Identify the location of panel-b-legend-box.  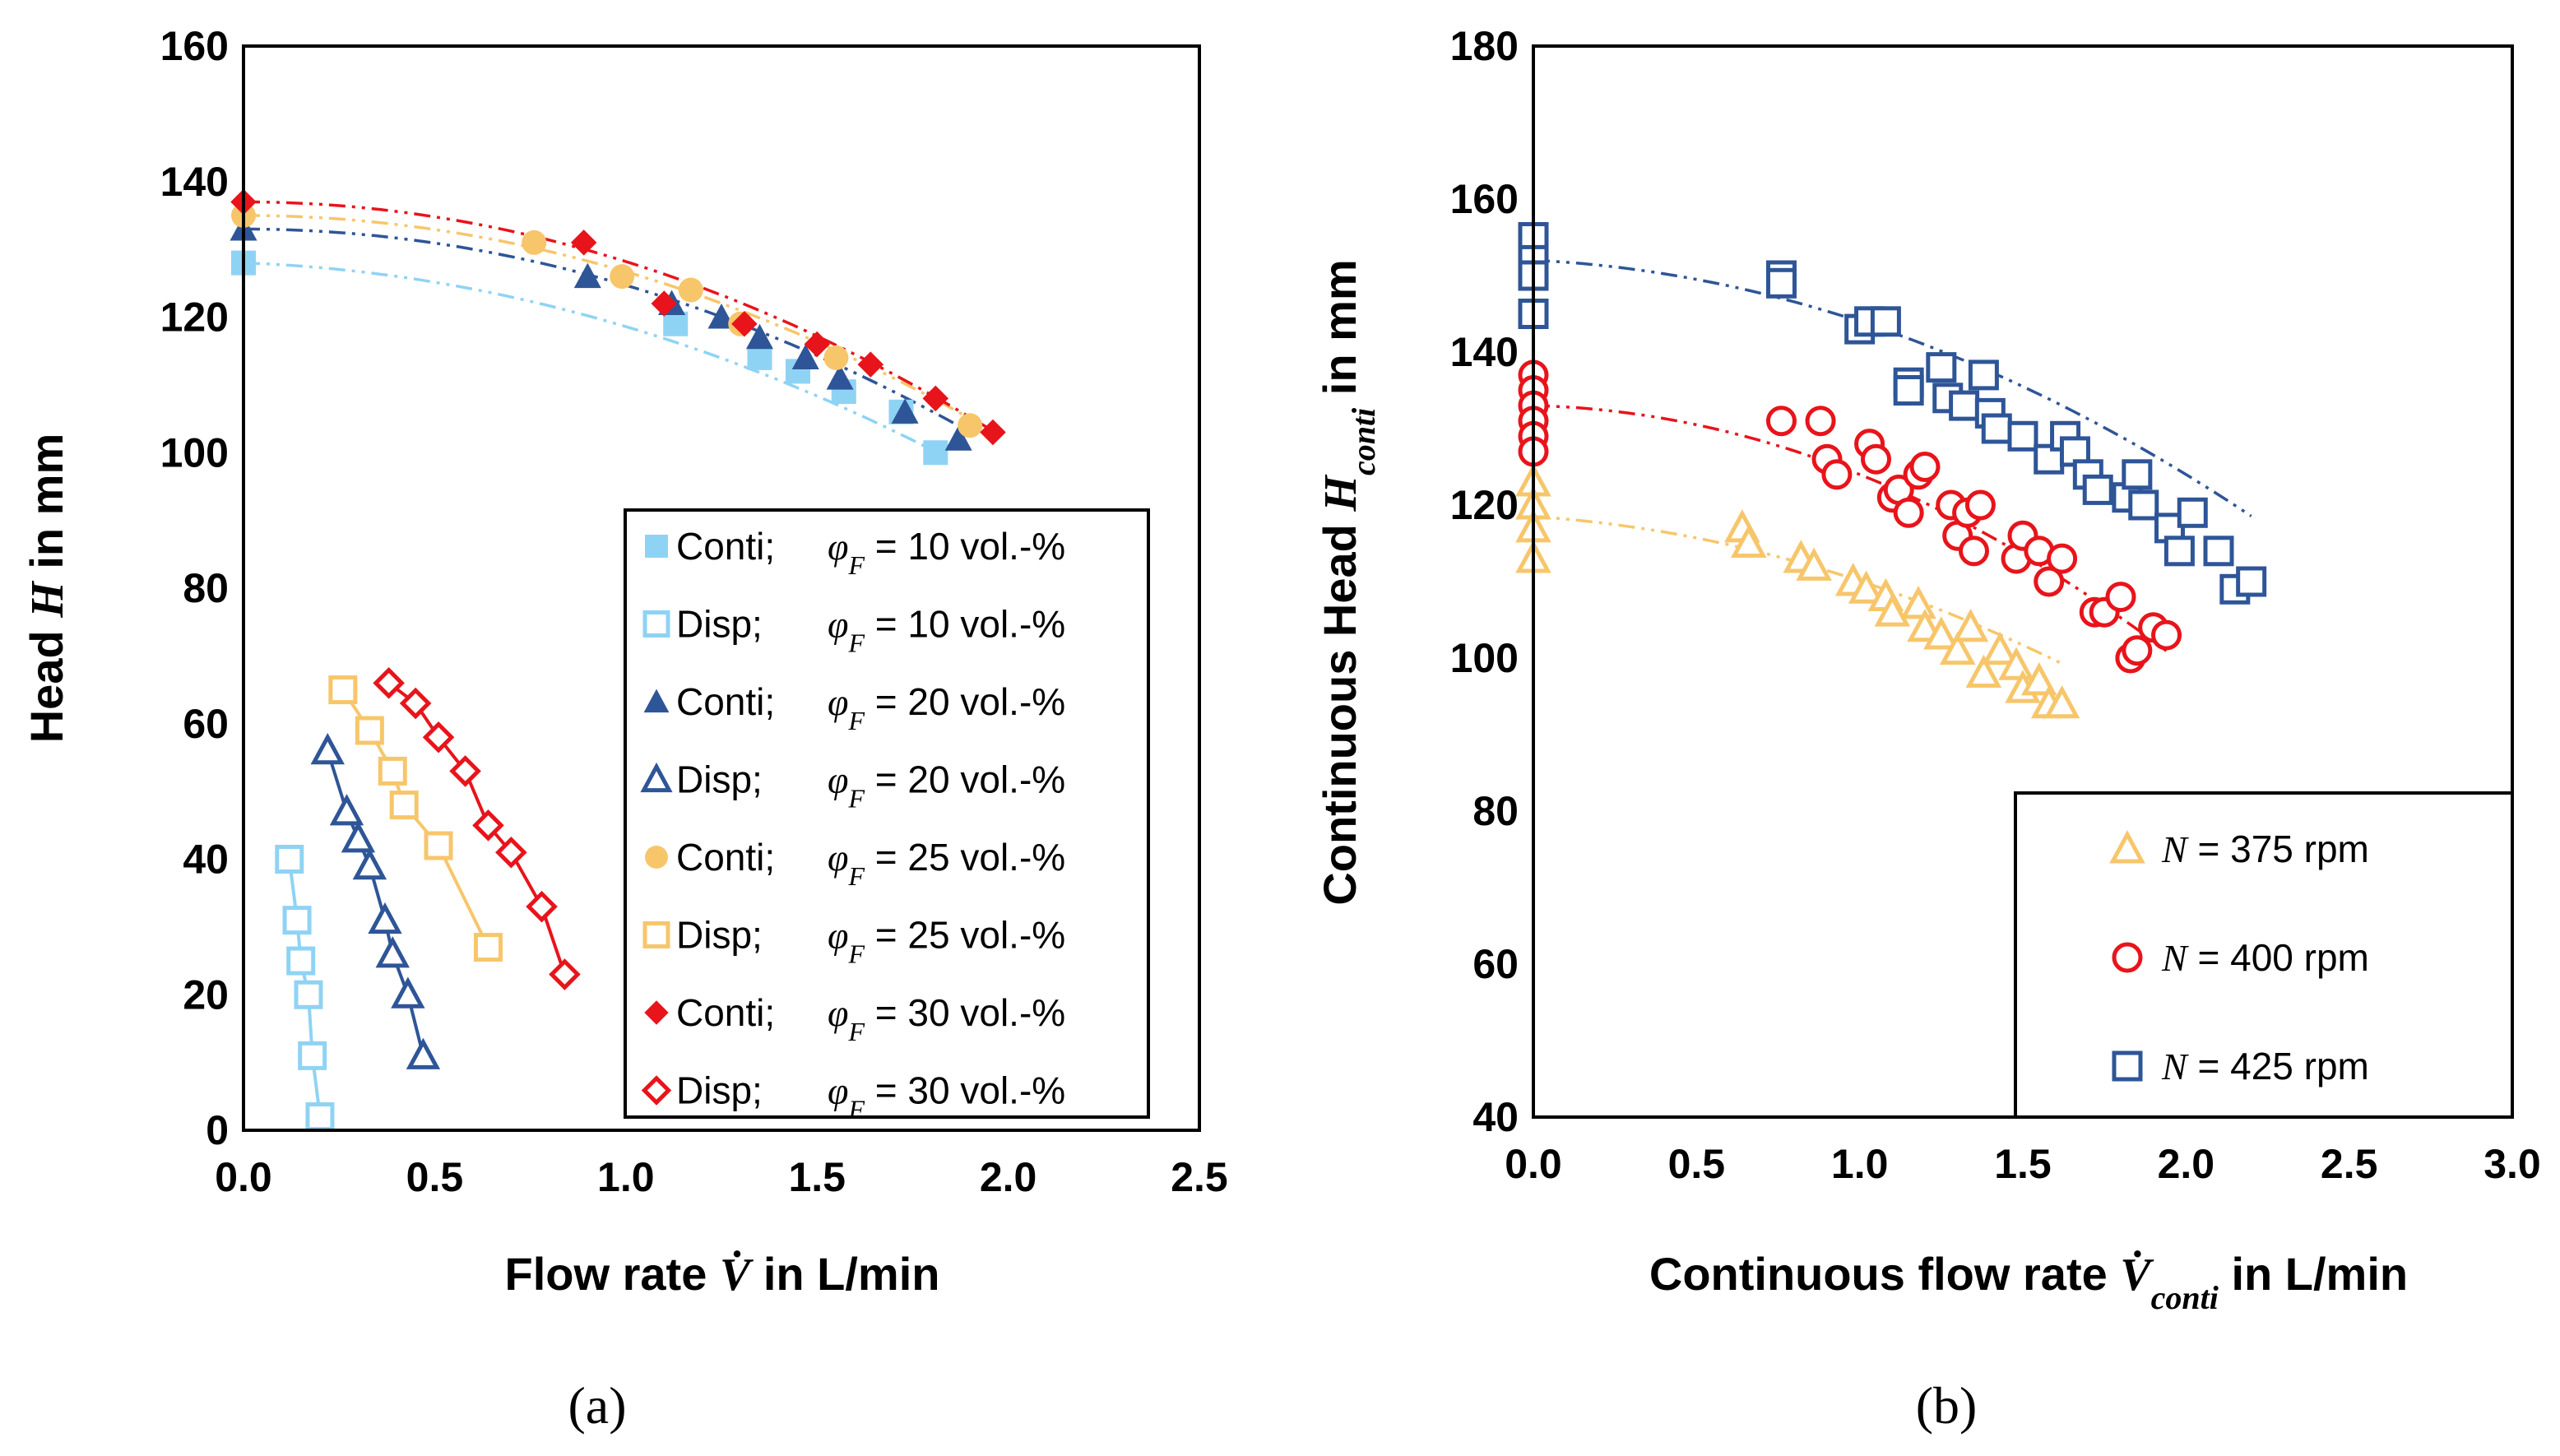
(2264, 955).